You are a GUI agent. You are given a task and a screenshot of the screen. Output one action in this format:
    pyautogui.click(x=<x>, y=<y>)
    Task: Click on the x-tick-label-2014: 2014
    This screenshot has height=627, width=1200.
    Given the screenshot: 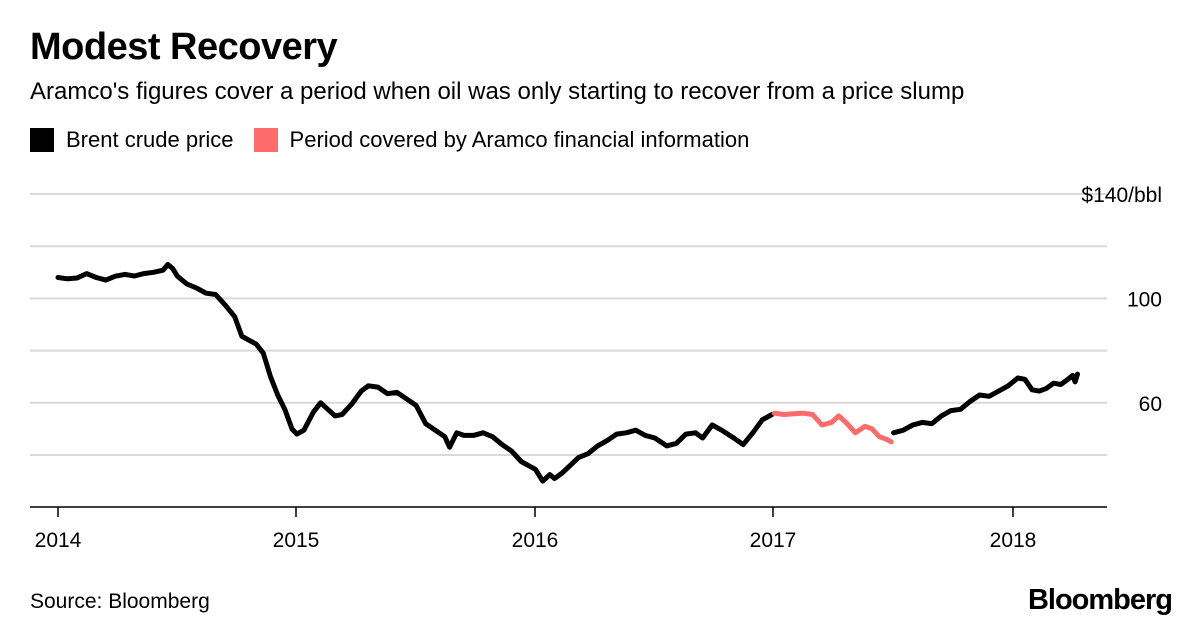 What is the action you would take?
    pyautogui.click(x=58, y=540)
    